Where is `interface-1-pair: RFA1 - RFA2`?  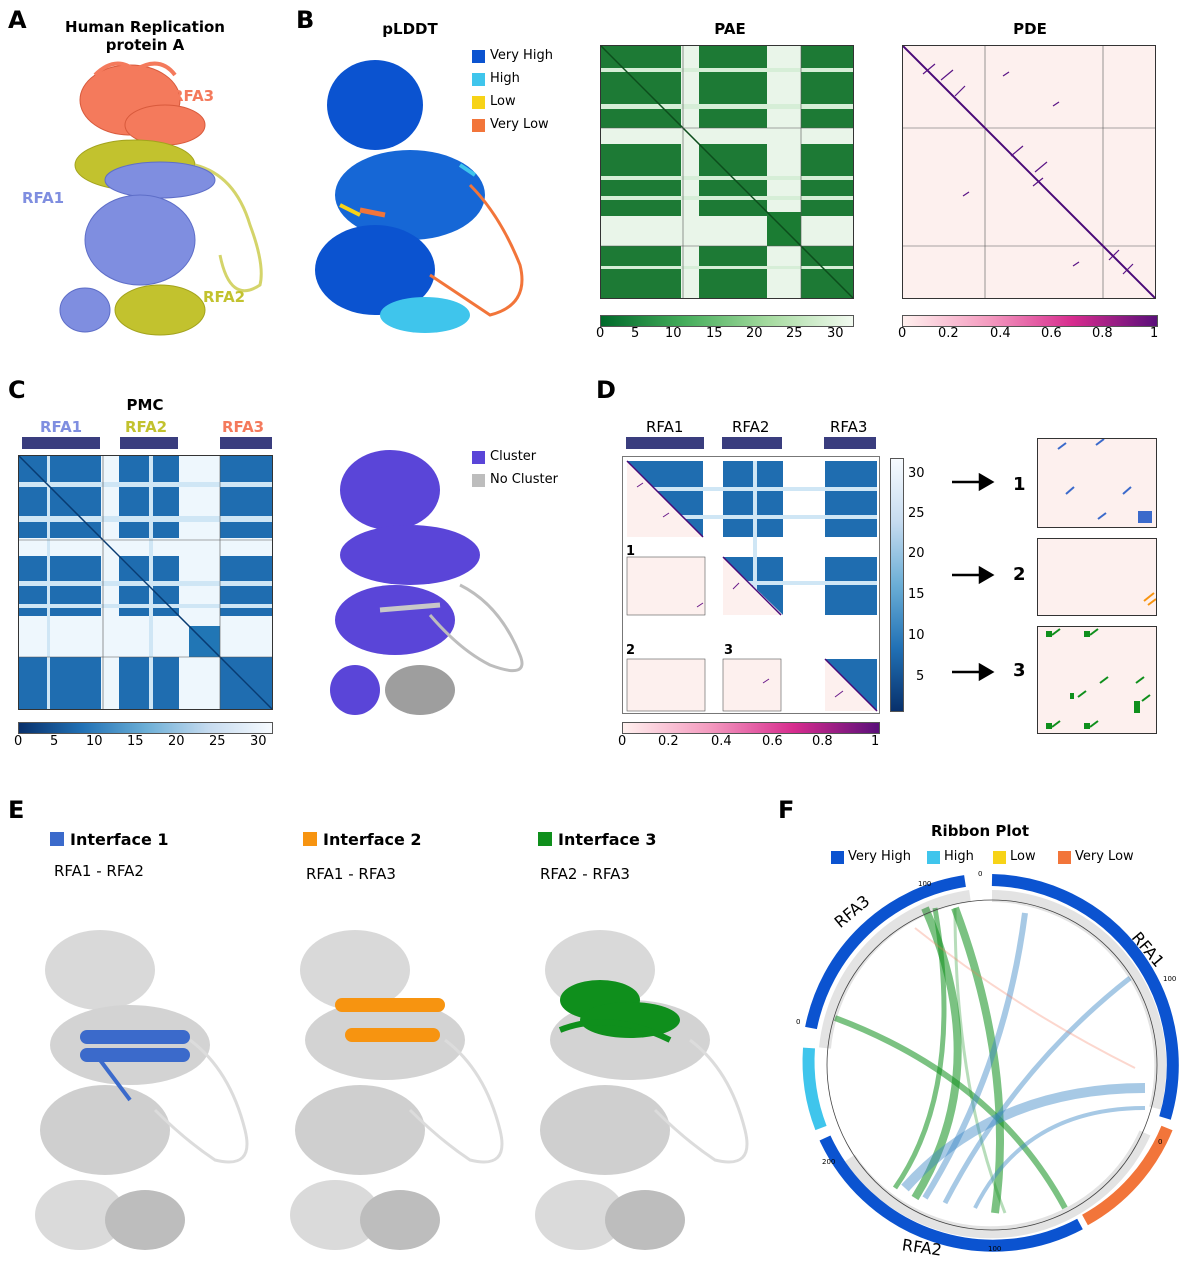 interface-1-pair: RFA1 - RFA2 is located at coordinates (99, 871).